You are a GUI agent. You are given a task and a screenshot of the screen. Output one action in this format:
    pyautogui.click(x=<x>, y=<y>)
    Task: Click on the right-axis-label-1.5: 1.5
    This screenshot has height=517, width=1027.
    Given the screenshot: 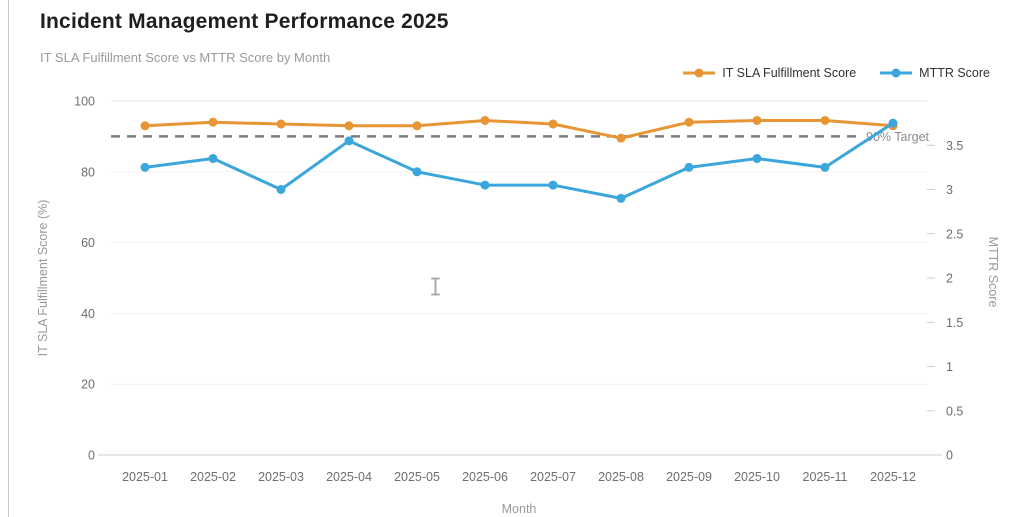 What is the action you would take?
    pyautogui.click(x=954, y=323)
    